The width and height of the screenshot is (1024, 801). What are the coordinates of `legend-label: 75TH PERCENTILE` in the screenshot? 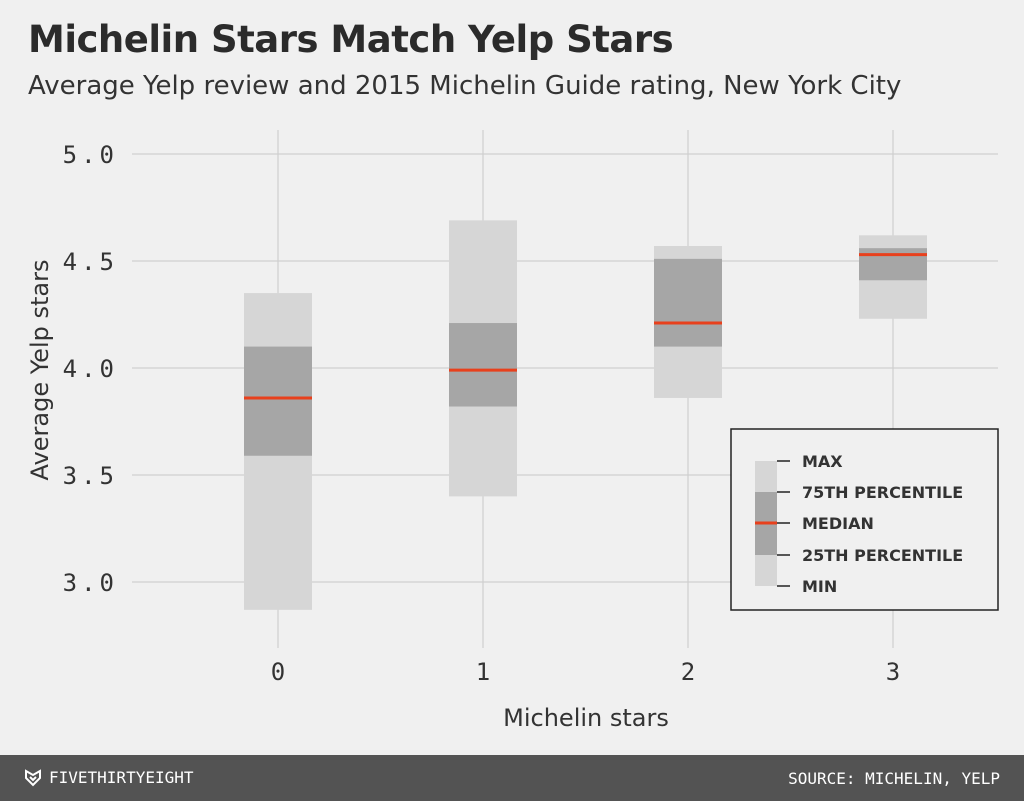 It's located at (882, 492).